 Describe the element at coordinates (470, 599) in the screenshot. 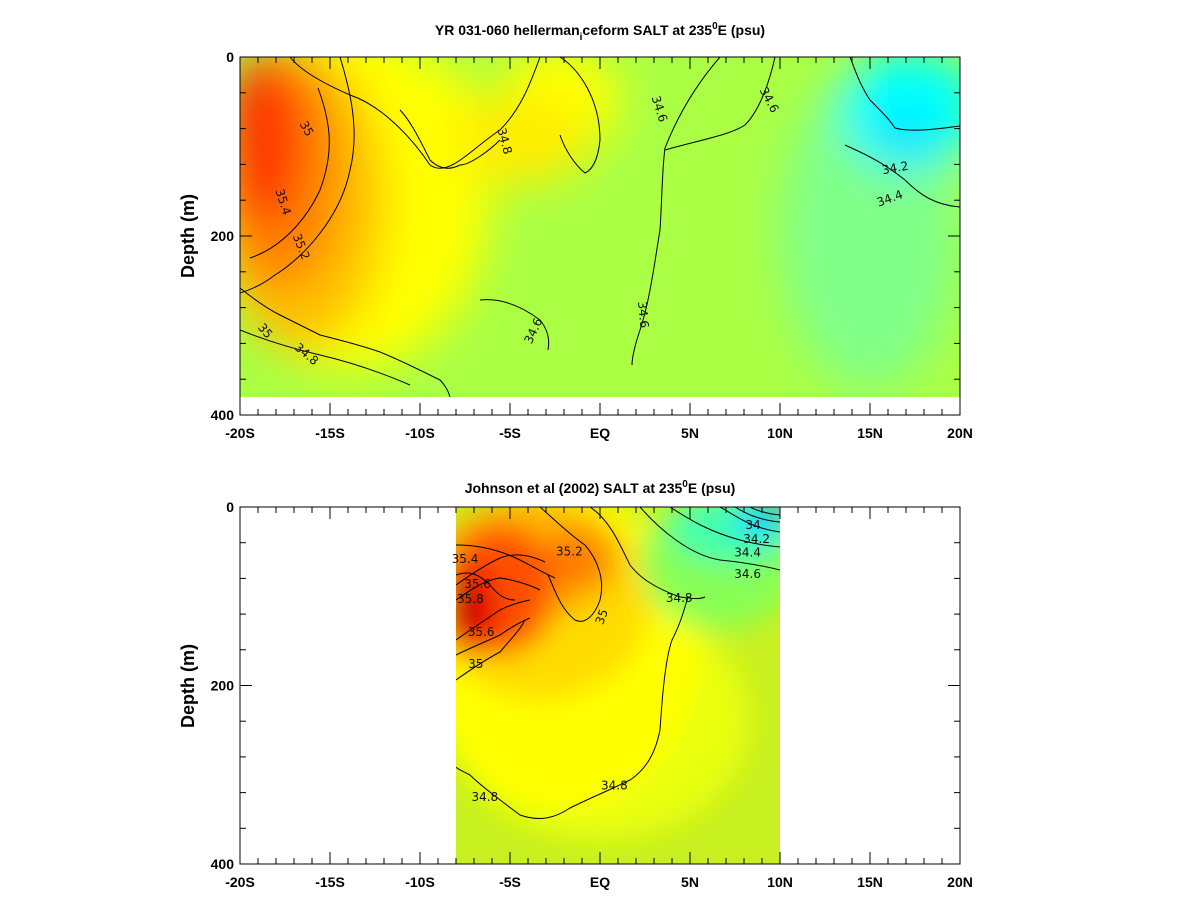

I see `contour-label: 35.8` at that location.